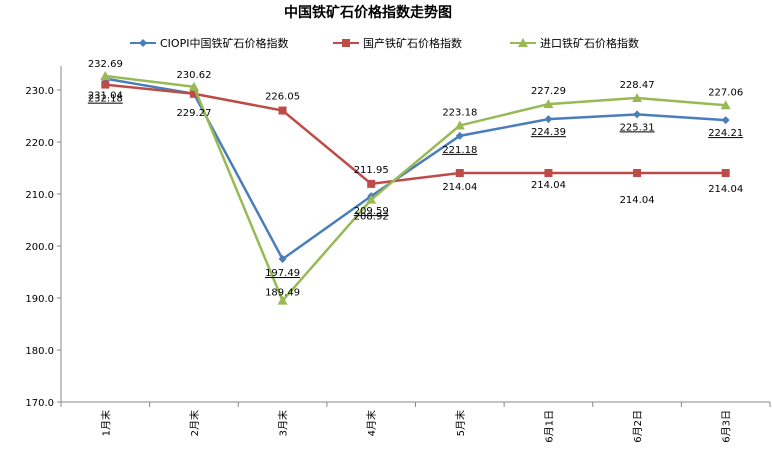  Describe the element at coordinates (39, 403) in the screenshot. I see `y-tick-label: 170.0` at that location.